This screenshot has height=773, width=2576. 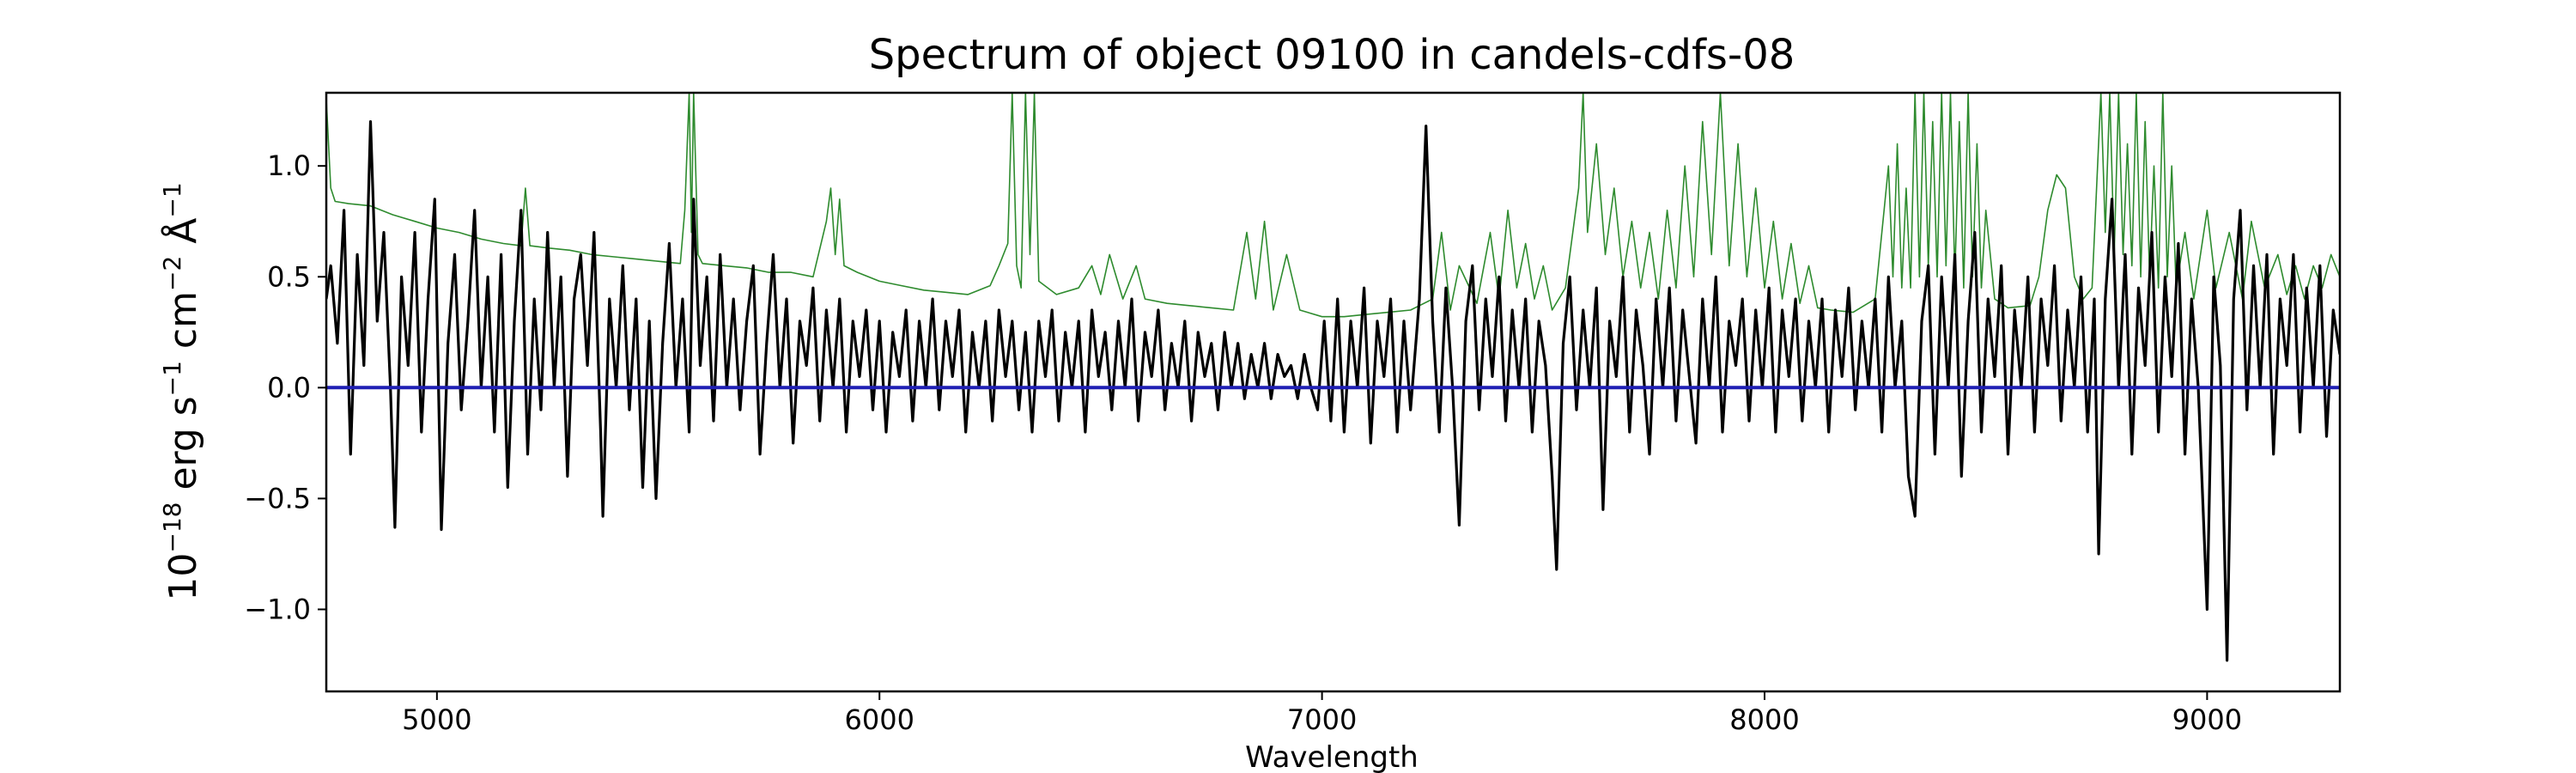 I want to click on x-tick-label: 5000, so click(x=436, y=719).